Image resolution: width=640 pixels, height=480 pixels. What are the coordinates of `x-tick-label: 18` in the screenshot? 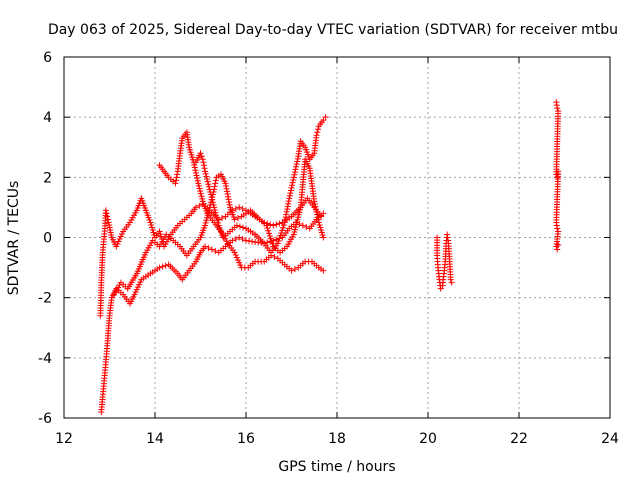 It's located at (337, 439).